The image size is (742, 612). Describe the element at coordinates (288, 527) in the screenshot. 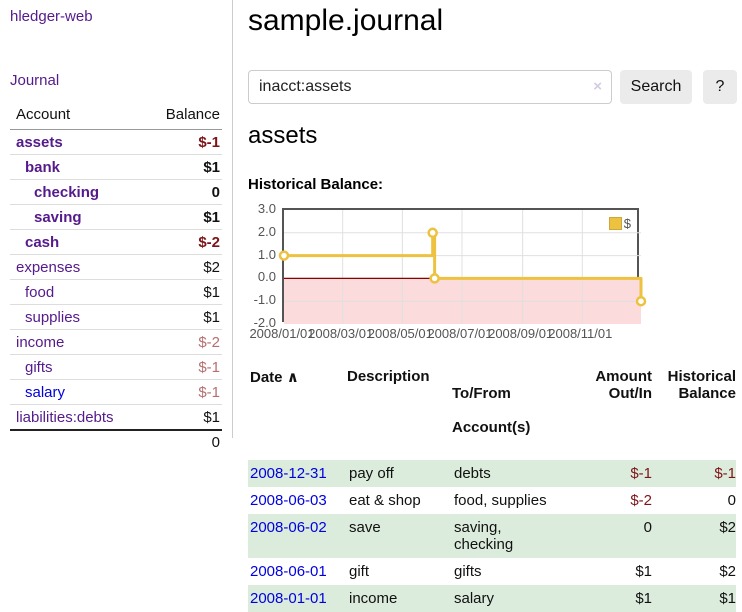

I see `transaction-date-link: 2008-06-02` at that location.